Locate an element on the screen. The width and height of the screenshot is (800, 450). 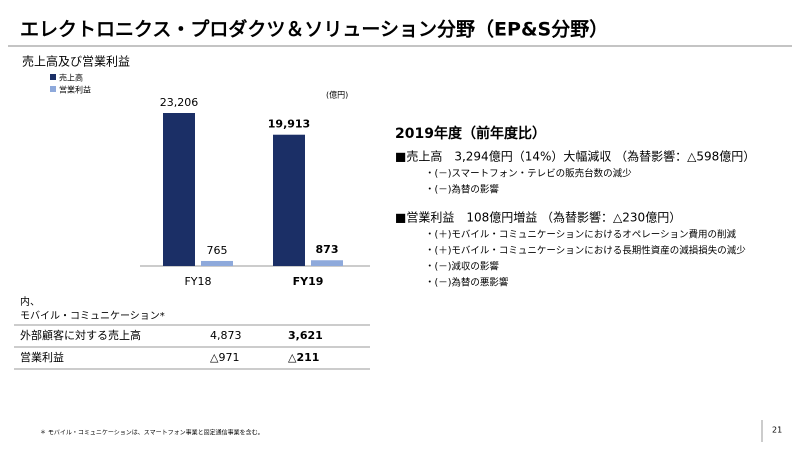
chart-title: 売上高及び営業利益 is located at coordinates (76, 61).